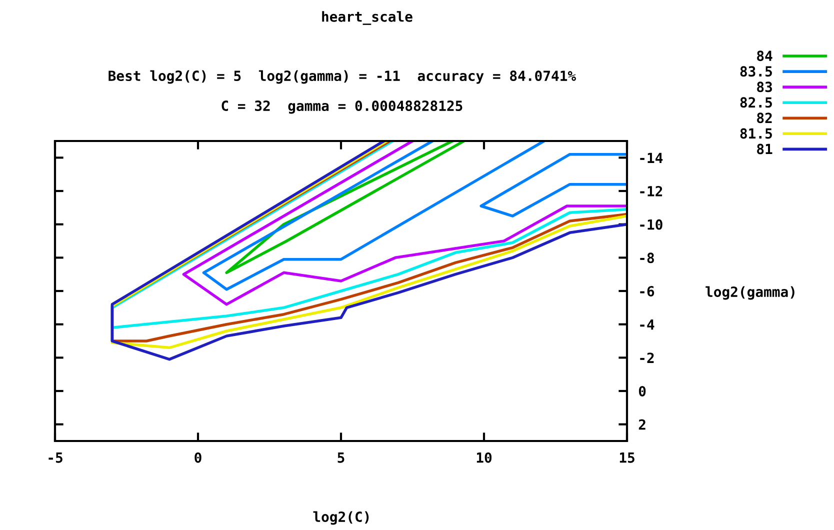  What do you see at coordinates (651, 157) in the screenshot?
I see `y-tick-label: -14` at bounding box center [651, 157].